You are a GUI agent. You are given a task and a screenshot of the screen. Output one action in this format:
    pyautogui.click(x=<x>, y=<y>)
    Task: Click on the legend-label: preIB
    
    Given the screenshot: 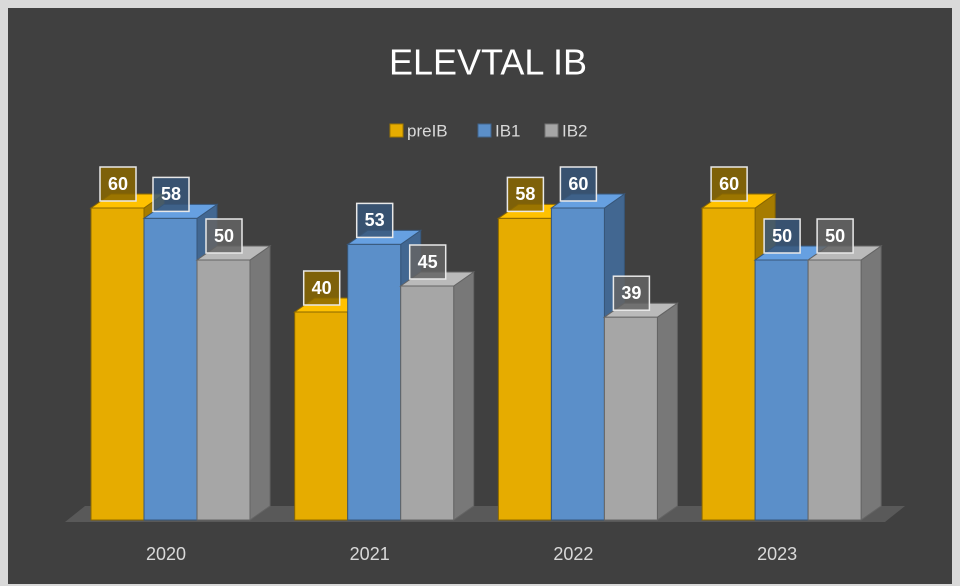 What is the action you would take?
    pyautogui.click(x=427, y=130)
    